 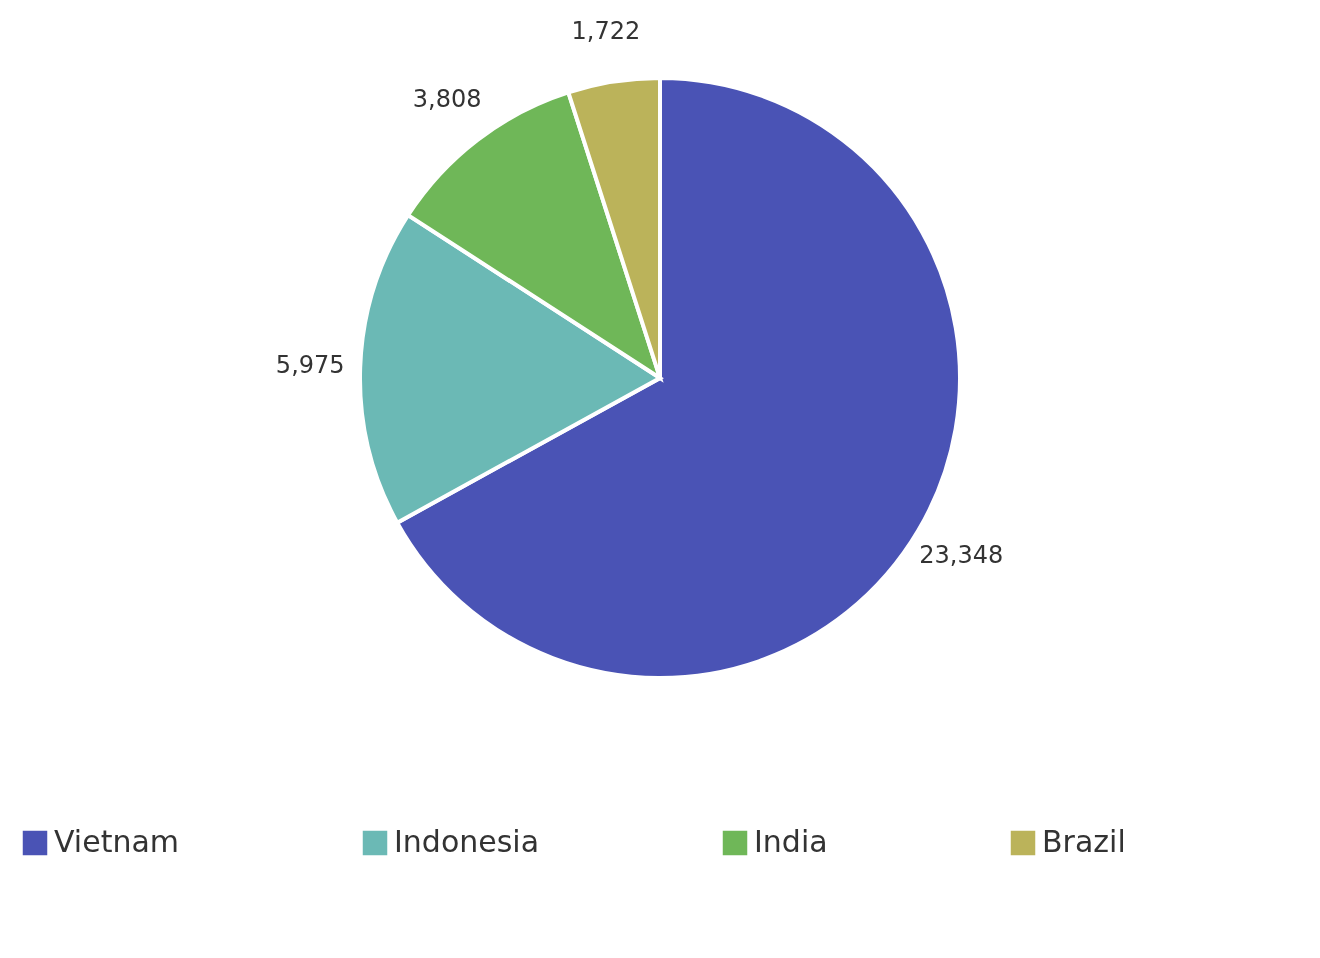 I want to click on legend-label: India, so click(x=791, y=841).